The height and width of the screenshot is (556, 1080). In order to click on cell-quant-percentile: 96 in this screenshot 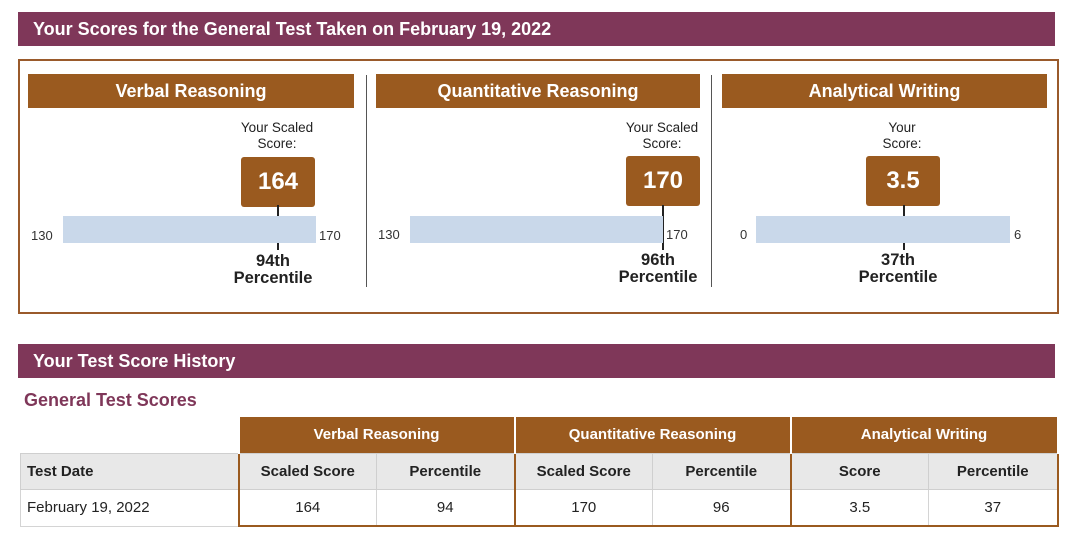, I will do `click(721, 507)`.